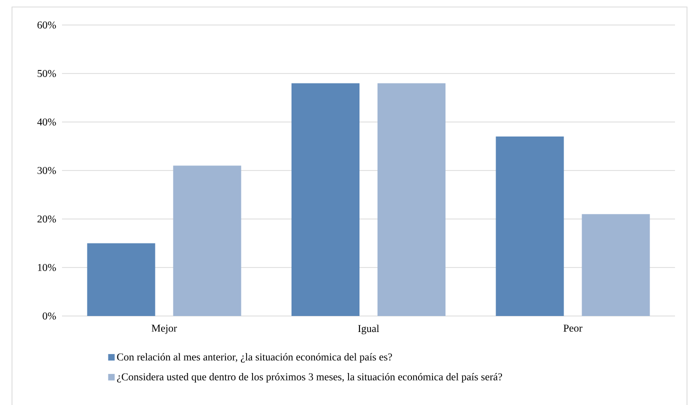 Image resolution: width=696 pixels, height=405 pixels. I want to click on y-tick-label: 50%, so click(47, 74).